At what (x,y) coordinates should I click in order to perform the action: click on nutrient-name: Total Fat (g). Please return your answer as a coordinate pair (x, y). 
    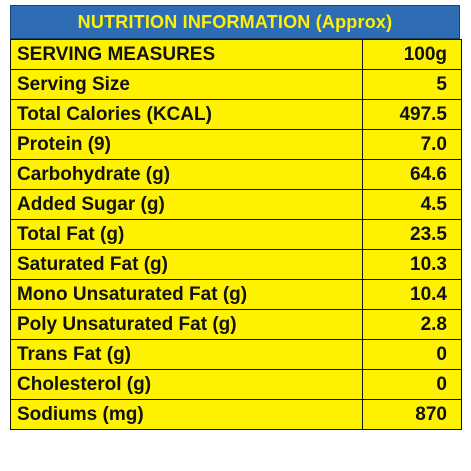
    Looking at the image, I should click on (186, 234).